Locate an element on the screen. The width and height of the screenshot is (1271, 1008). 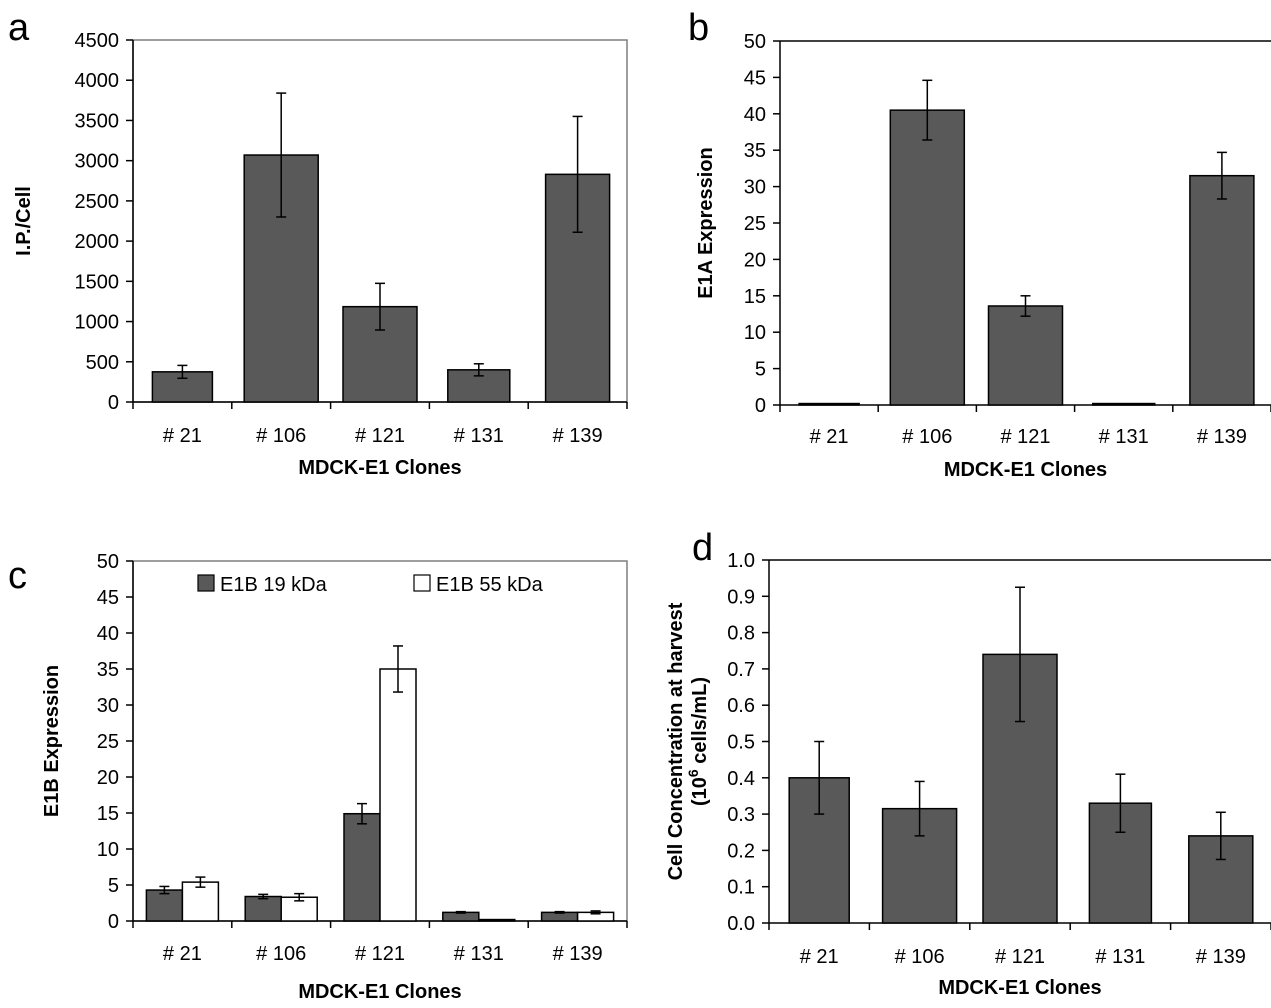
y-axis-title: I.P./Cell is located at coordinates (24, 221).